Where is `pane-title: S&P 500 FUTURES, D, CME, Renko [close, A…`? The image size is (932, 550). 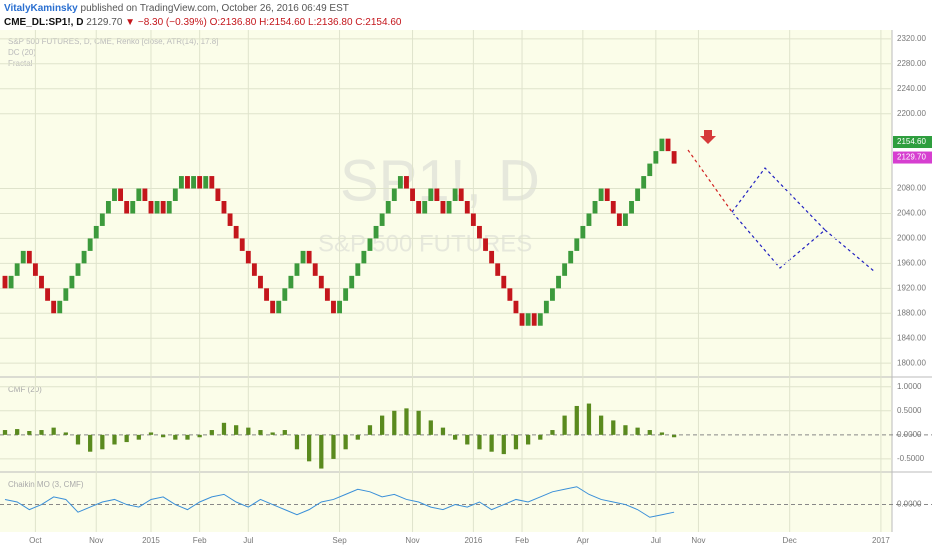
pane-title: S&P 500 FUTURES, D, CME, Renko [close, A… is located at coordinates (113, 41).